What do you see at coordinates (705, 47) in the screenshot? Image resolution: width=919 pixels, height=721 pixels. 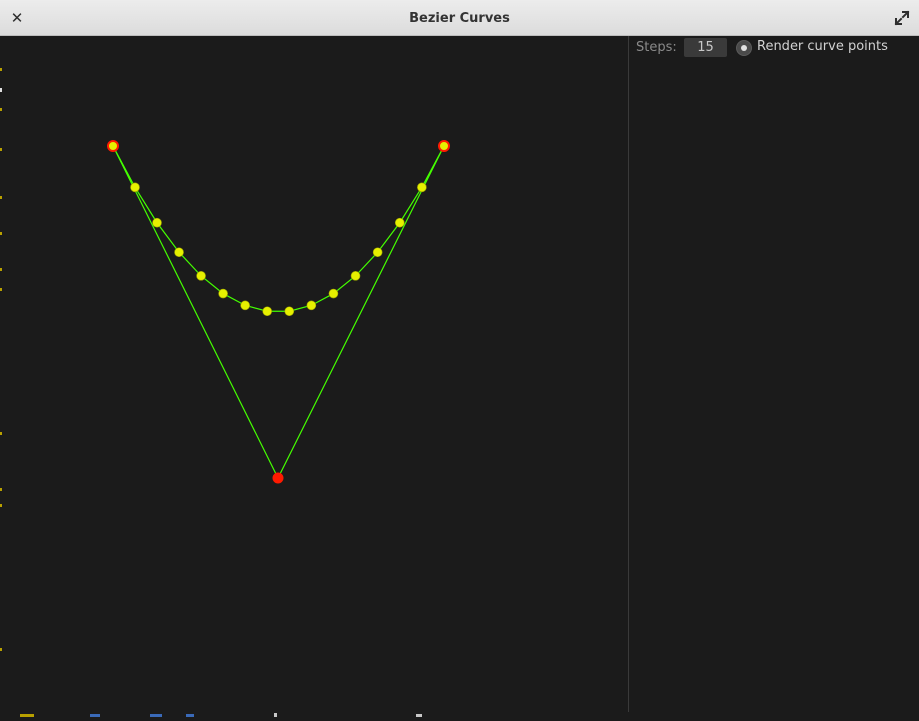 I see `steps-input: 15` at bounding box center [705, 47].